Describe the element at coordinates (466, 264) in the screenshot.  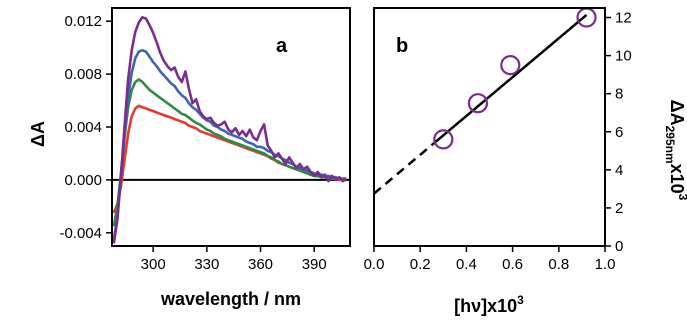
I see `b-xtick-label: 0.4` at that location.